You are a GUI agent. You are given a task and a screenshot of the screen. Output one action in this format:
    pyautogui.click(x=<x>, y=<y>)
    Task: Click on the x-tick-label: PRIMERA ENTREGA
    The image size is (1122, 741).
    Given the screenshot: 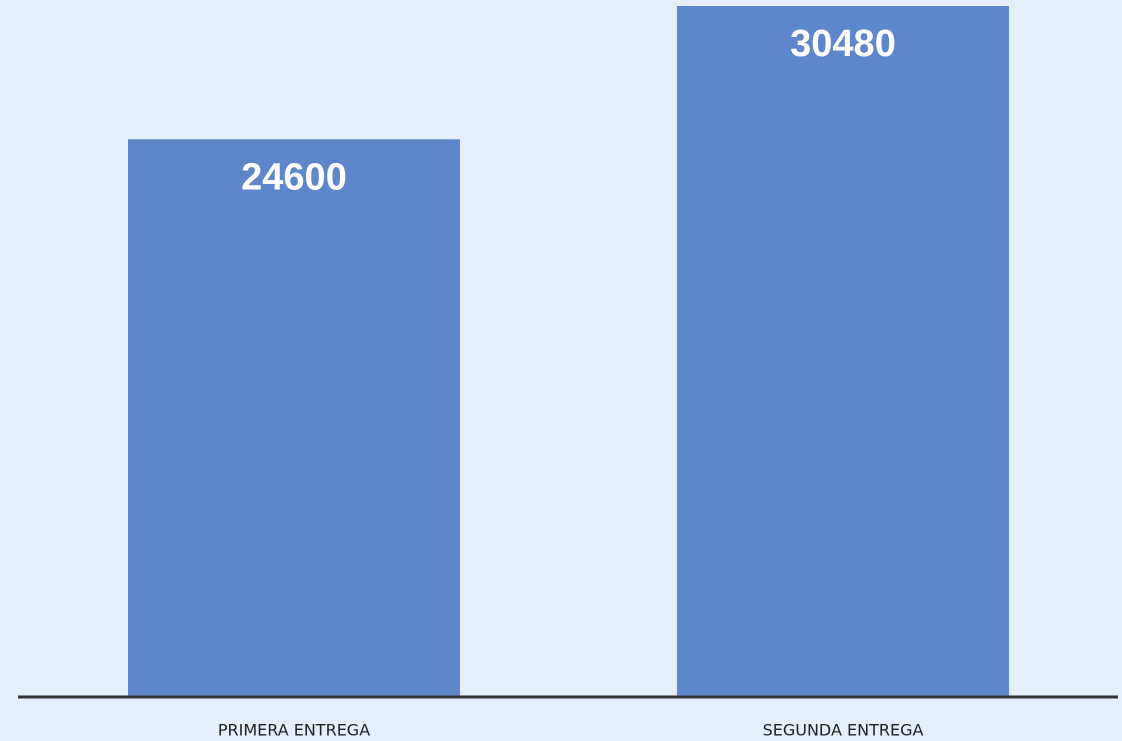 What is the action you would take?
    pyautogui.click(x=294, y=730)
    